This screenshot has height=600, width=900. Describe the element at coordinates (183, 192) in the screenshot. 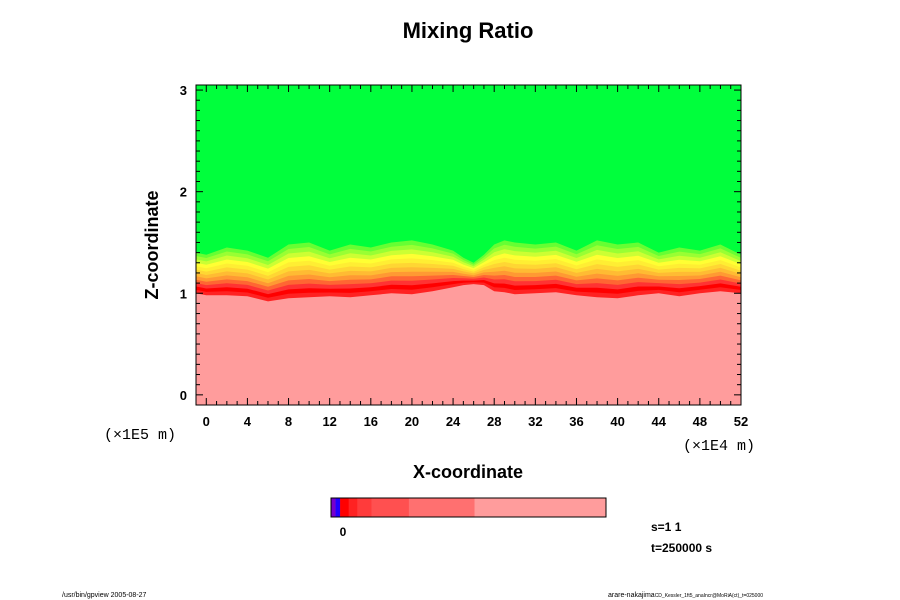

I see `y-tick-label: 2` at that location.